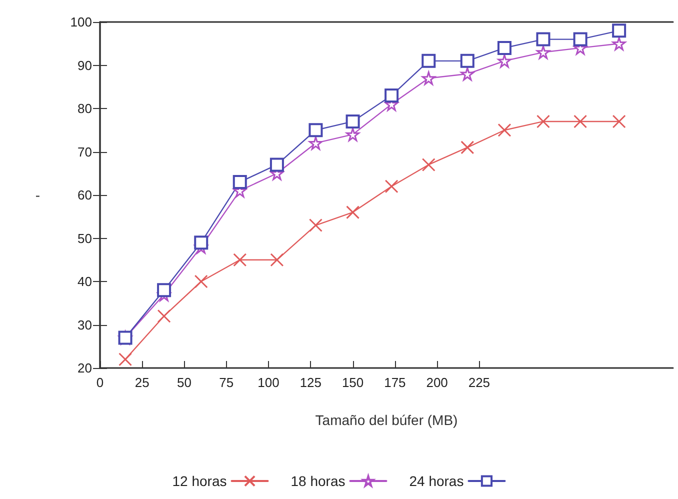 The image size is (678, 499). What do you see at coordinates (386, 420) in the screenshot?
I see `x-axis-title: Tamaño del búfer (MB)` at bounding box center [386, 420].